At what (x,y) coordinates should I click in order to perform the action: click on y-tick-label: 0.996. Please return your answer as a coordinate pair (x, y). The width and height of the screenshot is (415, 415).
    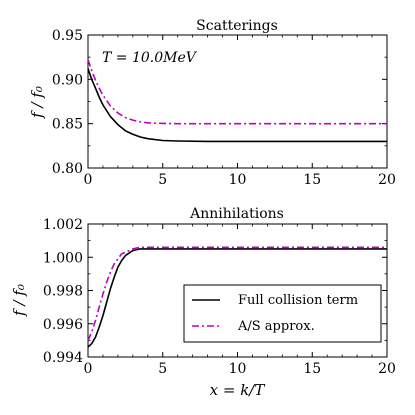
    Looking at the image, I should click on (63, 325).